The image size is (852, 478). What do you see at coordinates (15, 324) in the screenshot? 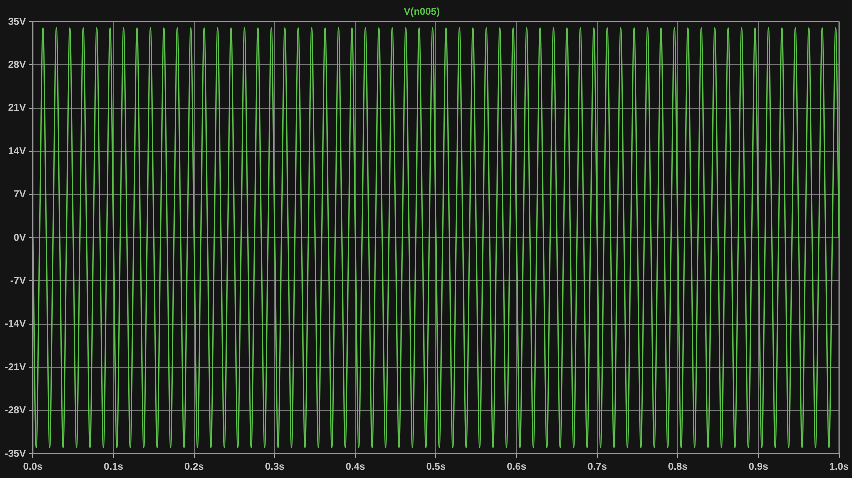
I see `y-tick-label: -14V` at bounding box center [15, 324].